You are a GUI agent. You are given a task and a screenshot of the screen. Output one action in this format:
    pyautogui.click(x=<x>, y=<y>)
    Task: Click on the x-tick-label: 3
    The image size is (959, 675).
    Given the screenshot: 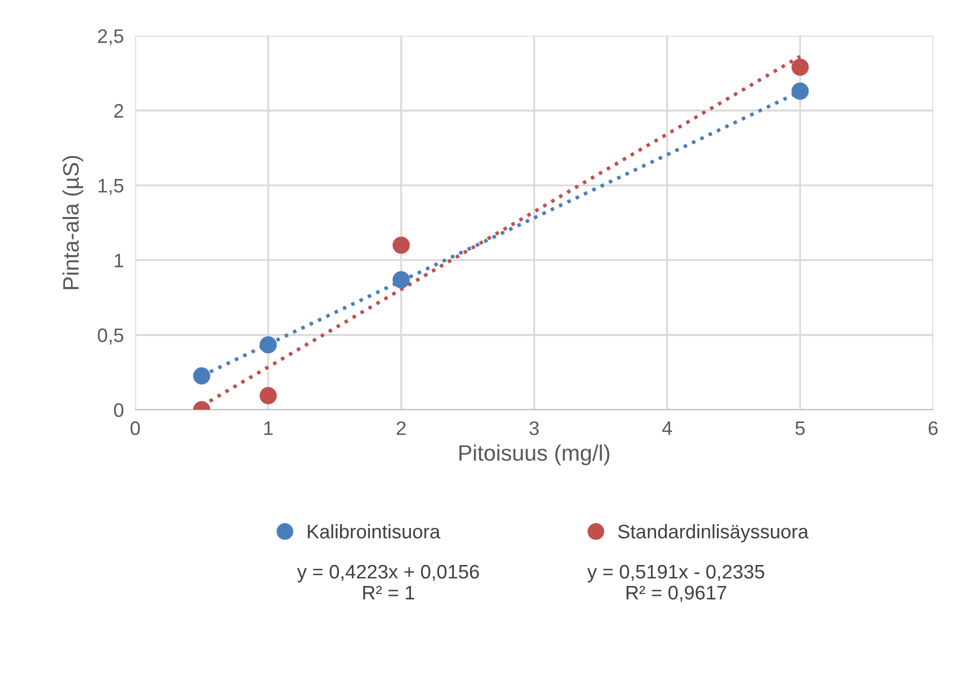 What is the action you would take?
    pyautogui.click(x=534, y=428)
    